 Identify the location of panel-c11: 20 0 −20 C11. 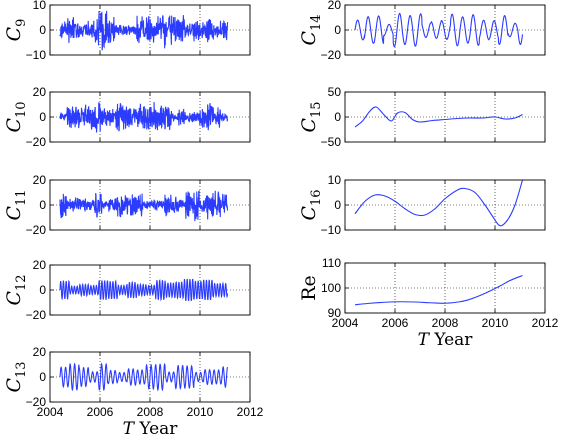
(127, 205).